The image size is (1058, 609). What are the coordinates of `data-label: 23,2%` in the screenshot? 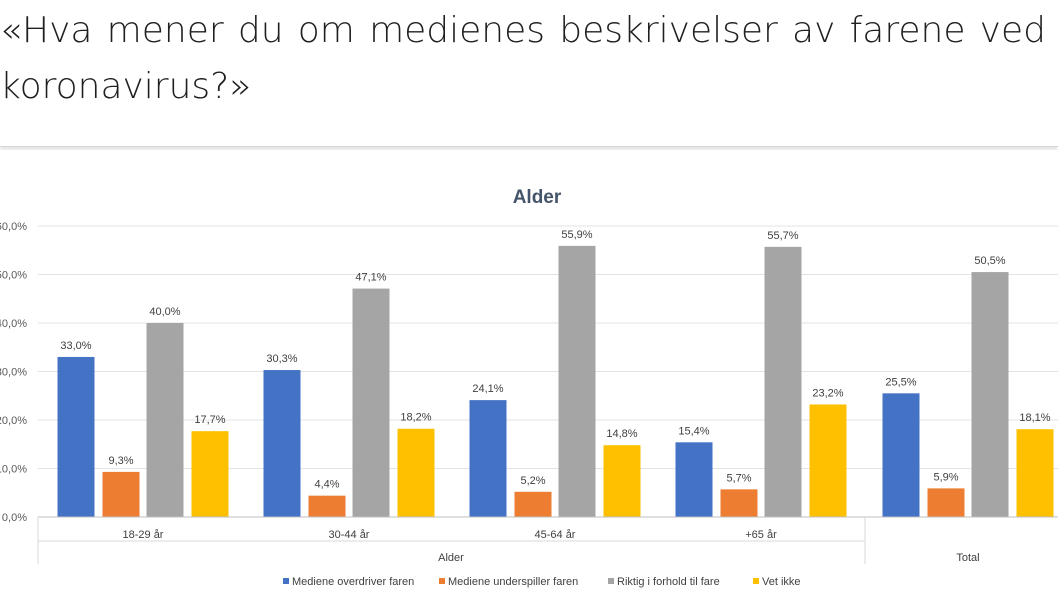 It's located at (827, 393).